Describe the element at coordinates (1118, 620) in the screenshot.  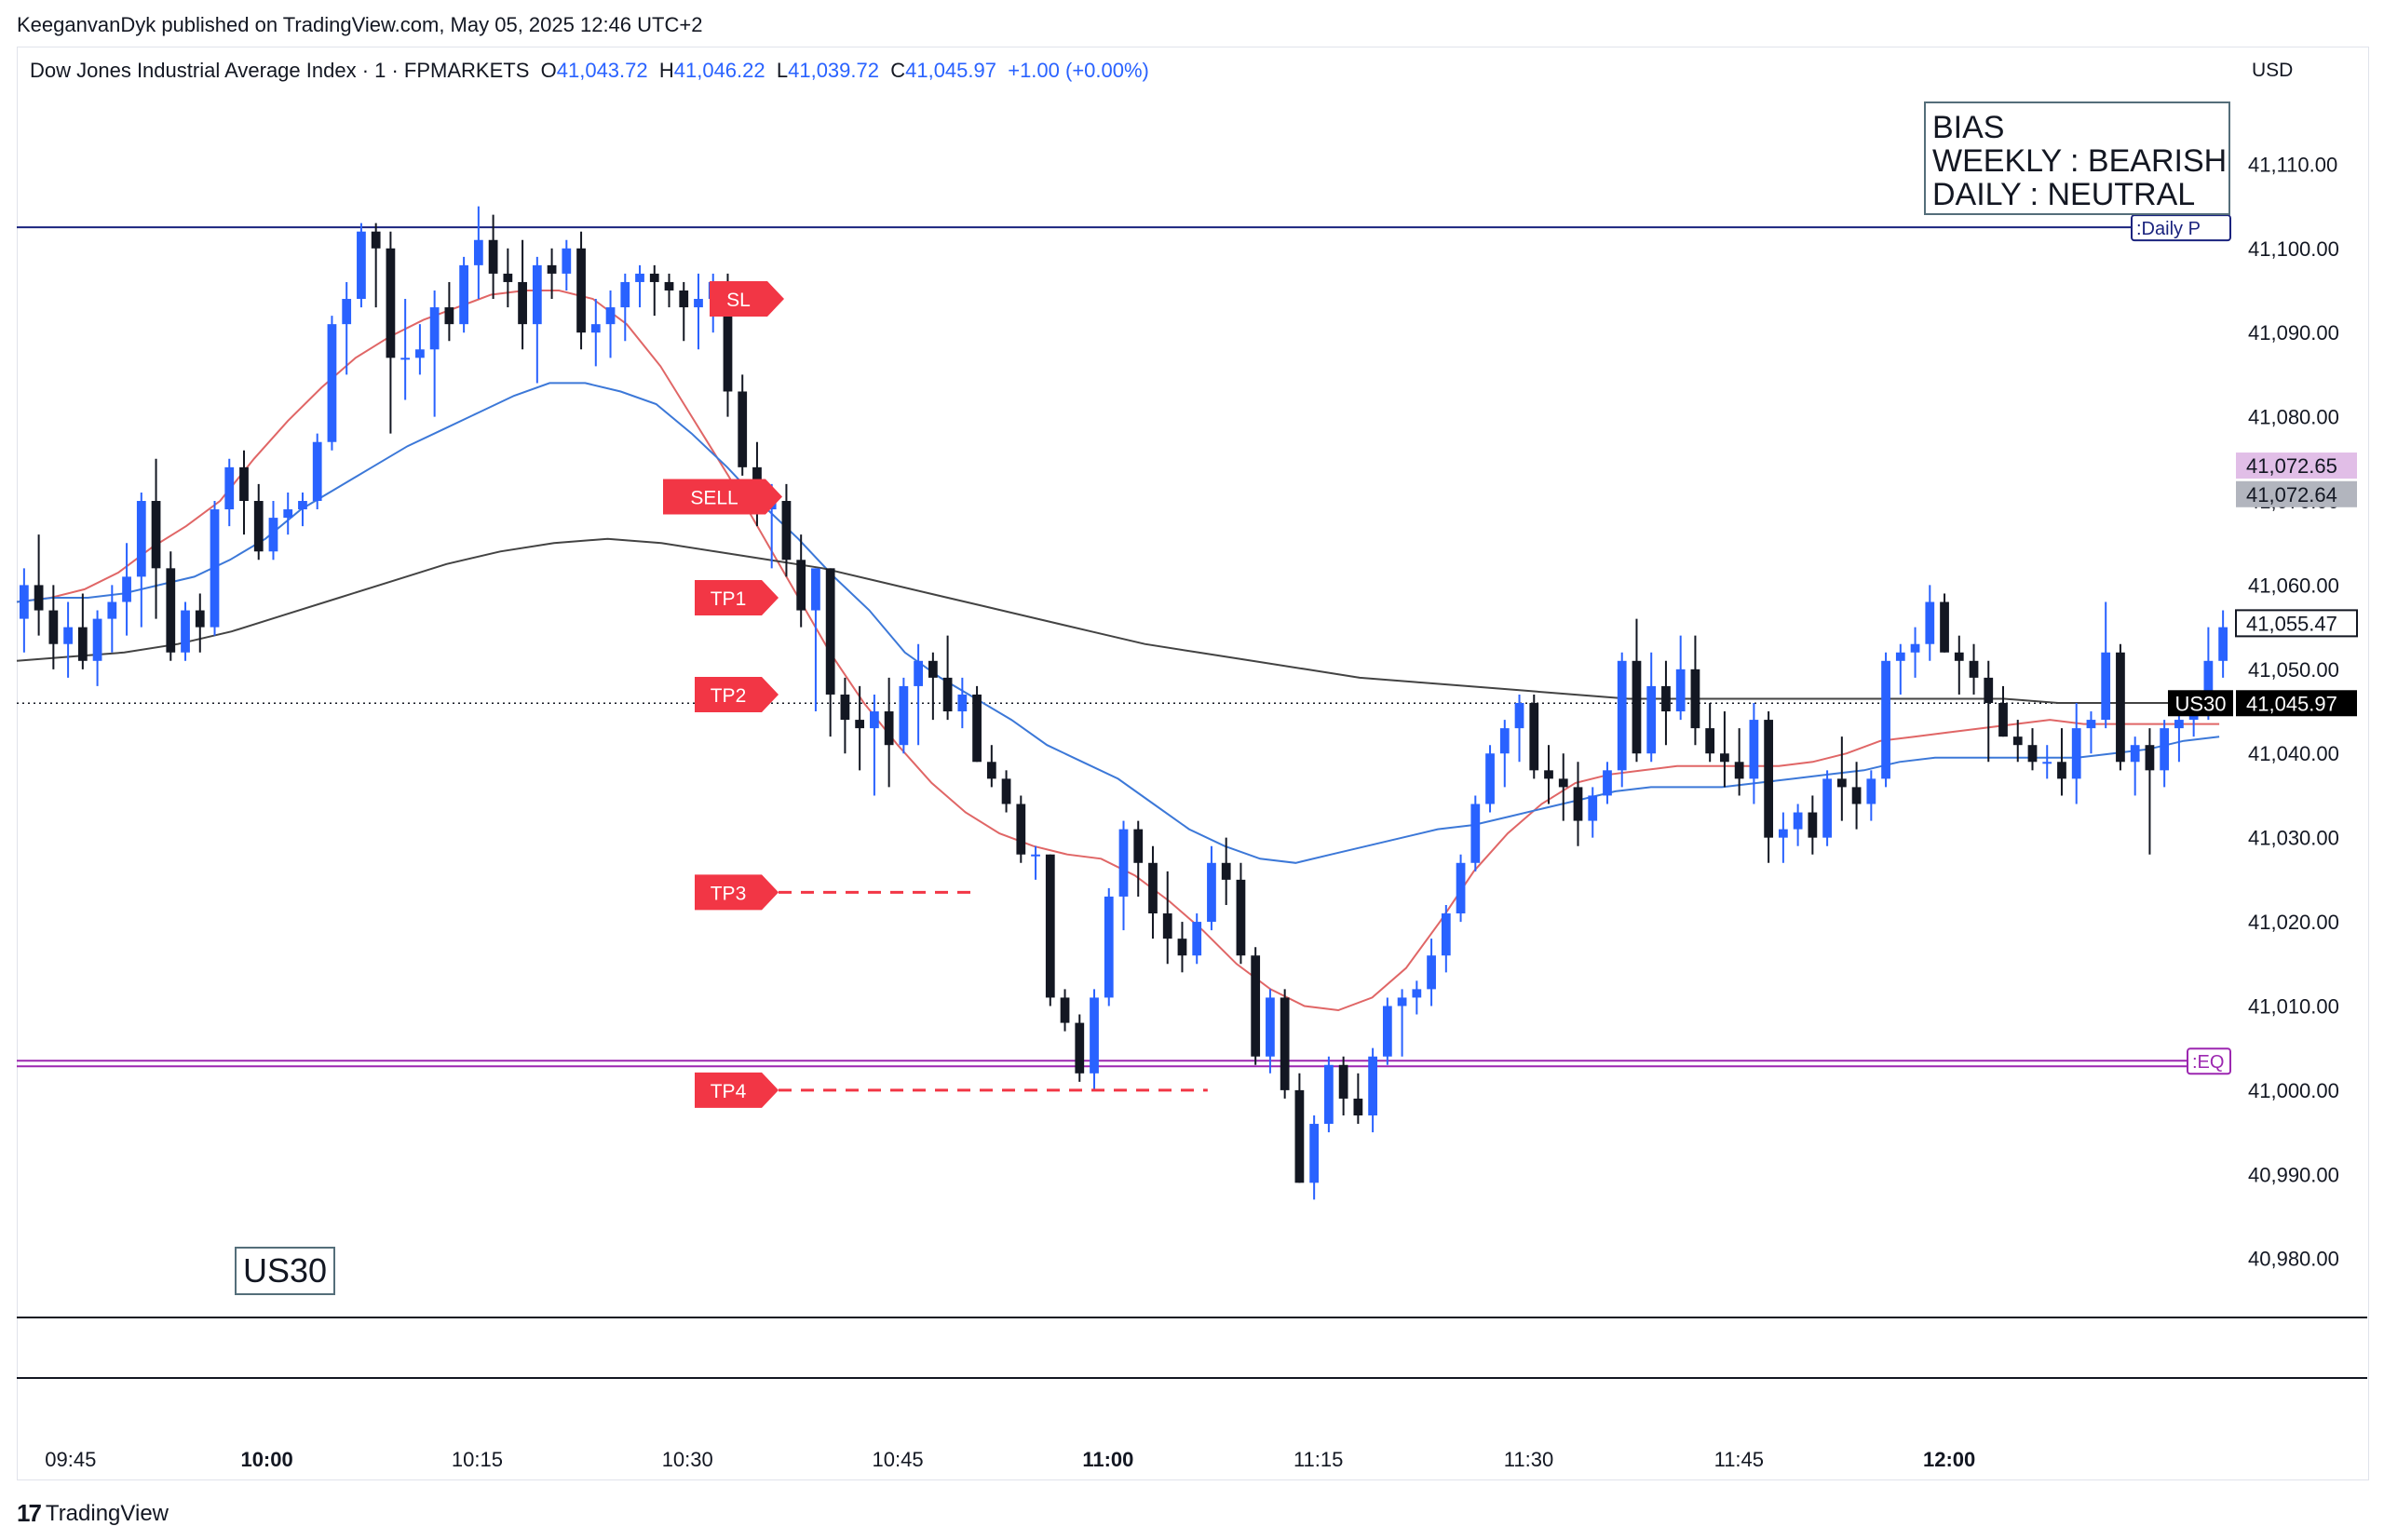
I see `moving-average-line` at that location.